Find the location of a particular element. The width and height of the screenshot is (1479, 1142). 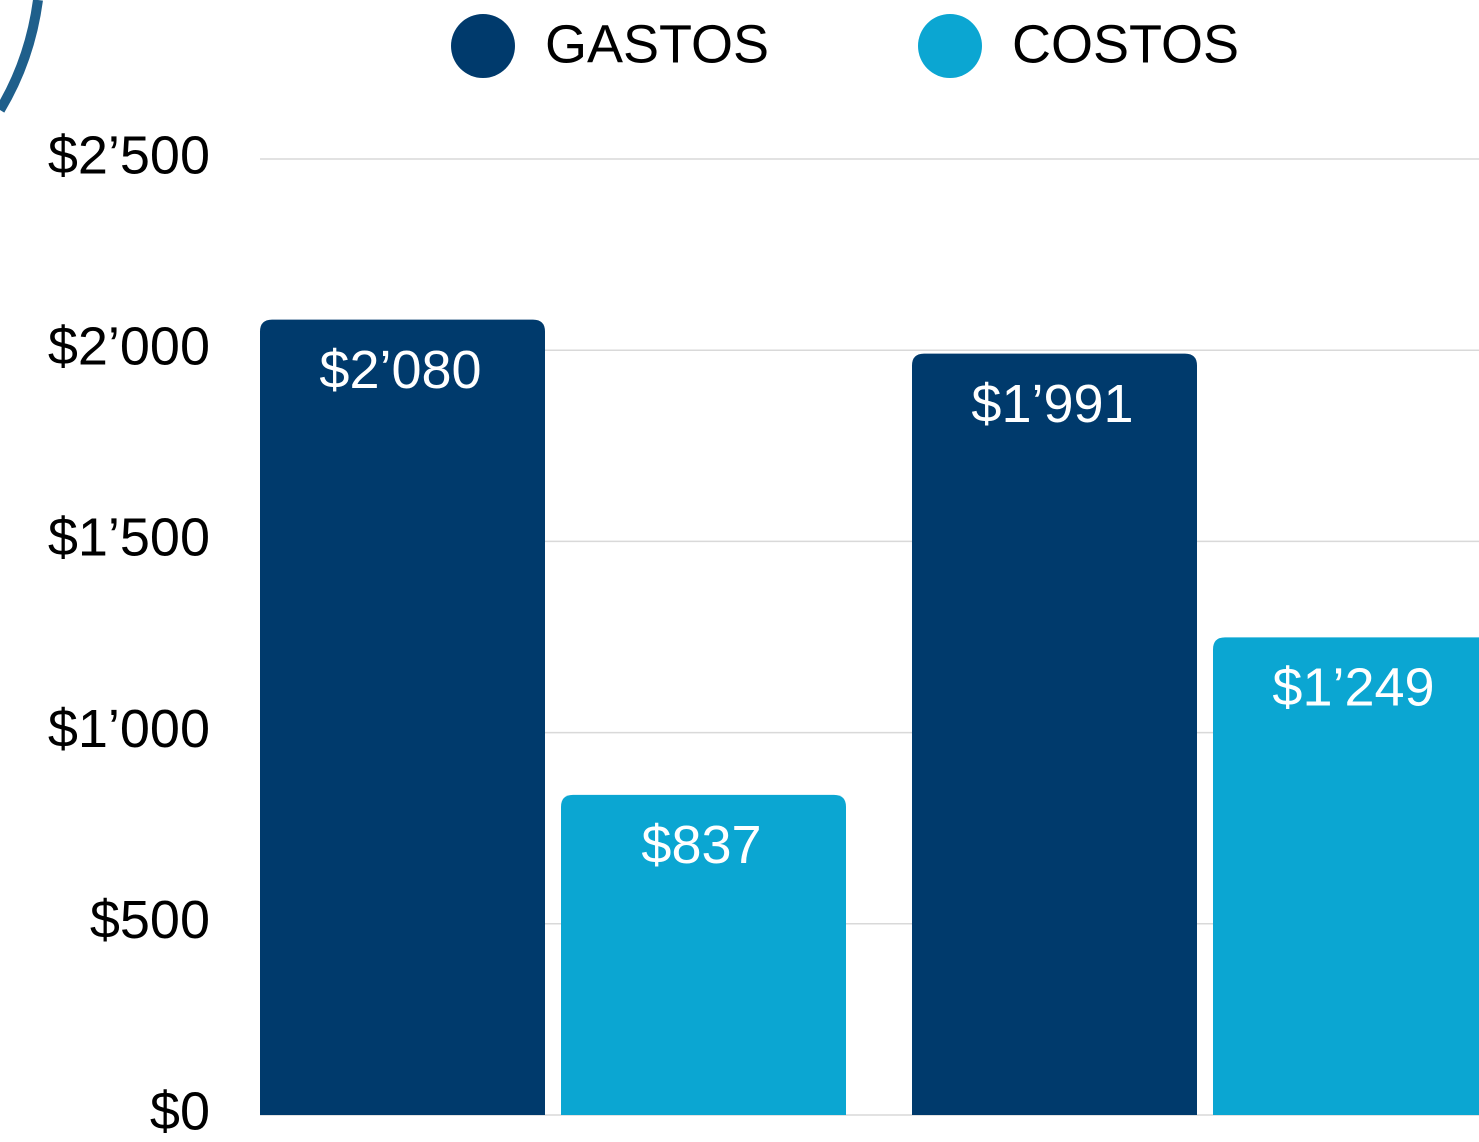

value-label: $1’249 is located at coordinates (1353, 688).